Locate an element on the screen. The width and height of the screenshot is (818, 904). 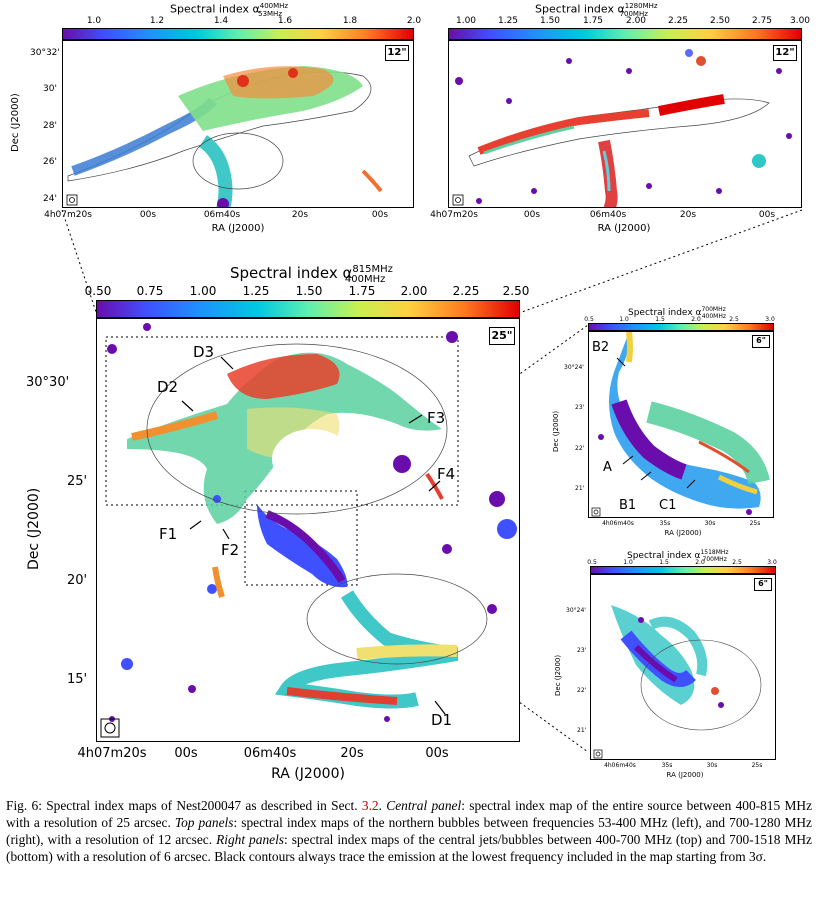
cbar-tick: 1.8 is located at coordinates (350, 21).